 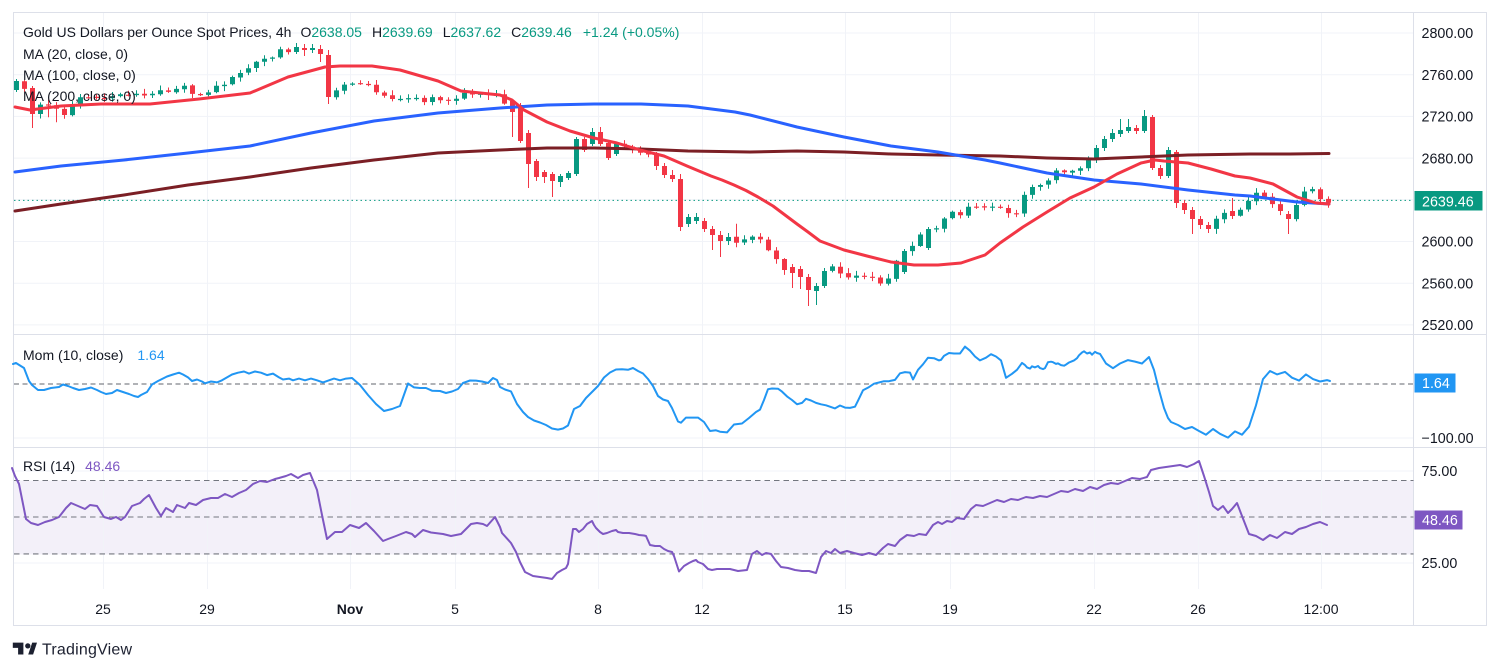 I want to click on svg-text: 2680.00, so click(x=1448, y=159).